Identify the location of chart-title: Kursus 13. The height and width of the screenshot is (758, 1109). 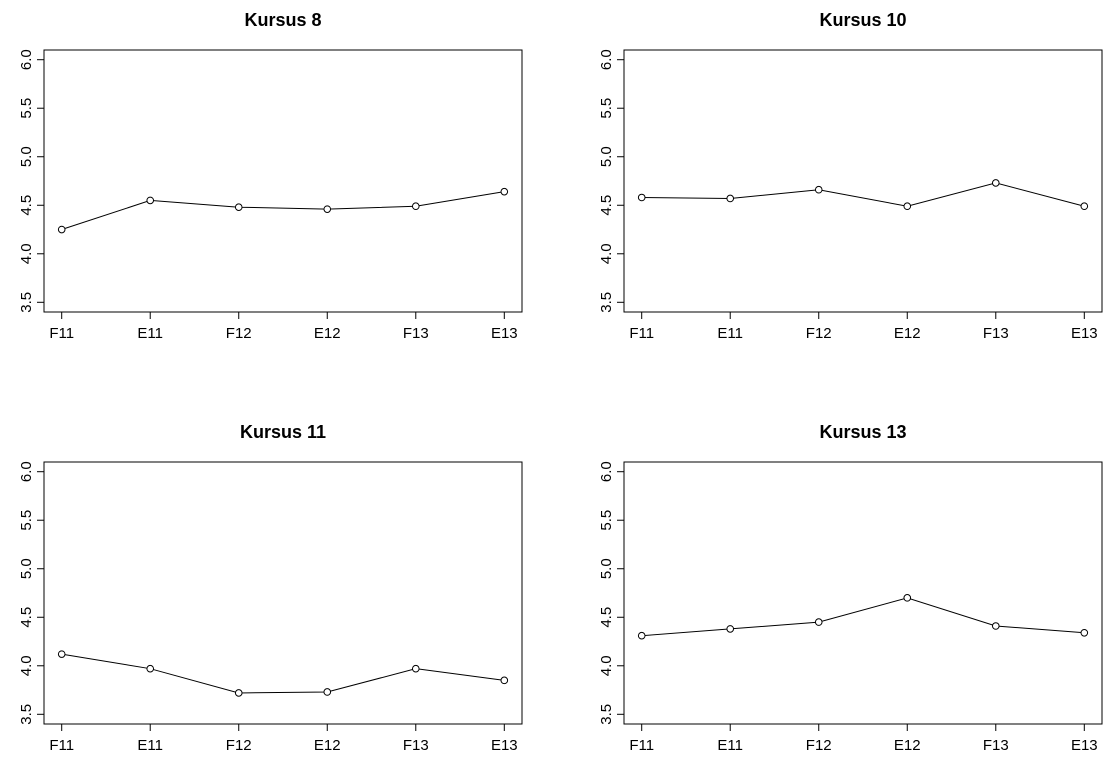
(862, 432).